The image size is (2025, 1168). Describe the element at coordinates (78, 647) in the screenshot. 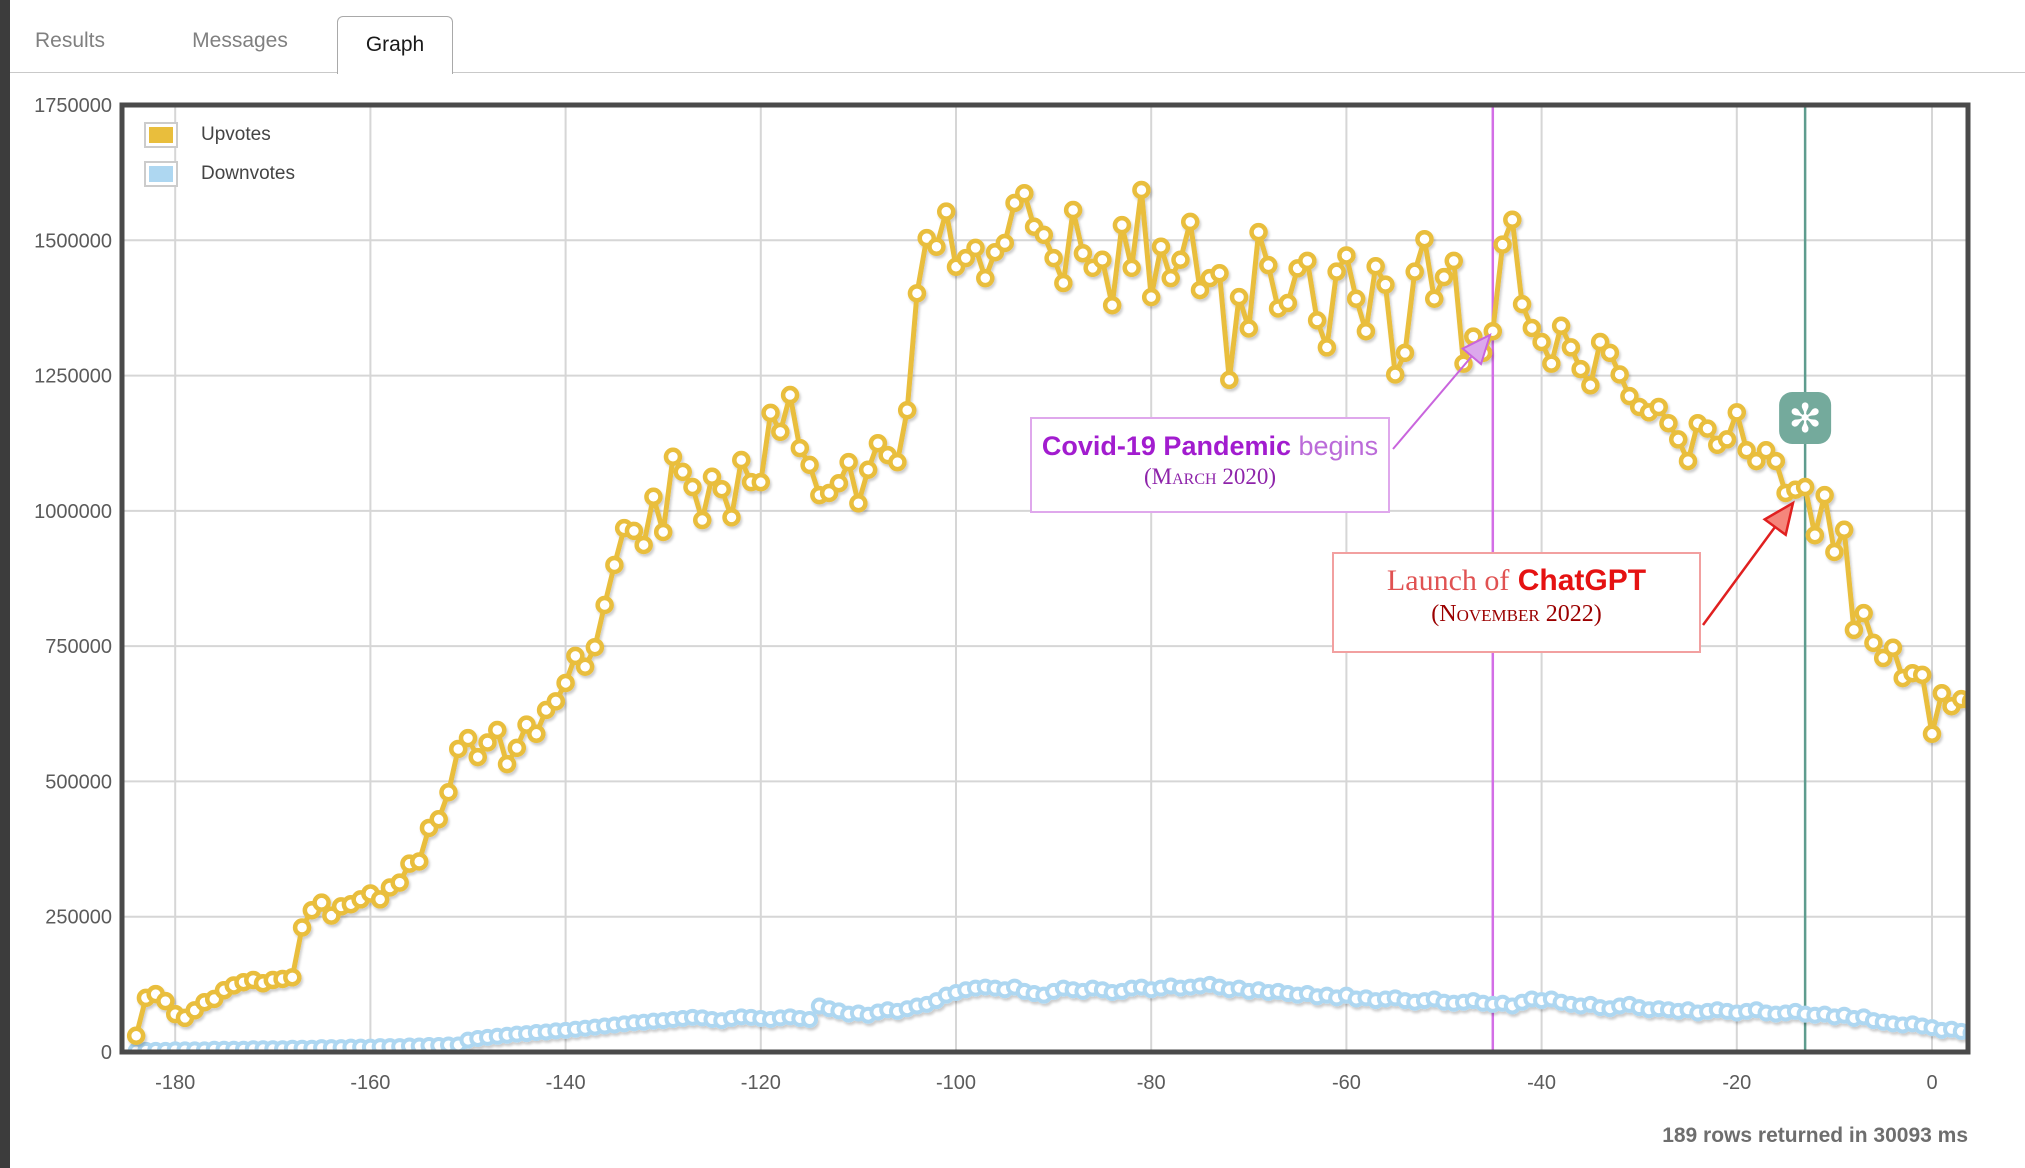

I see `y-axis-tick-label: 750000` at that location.